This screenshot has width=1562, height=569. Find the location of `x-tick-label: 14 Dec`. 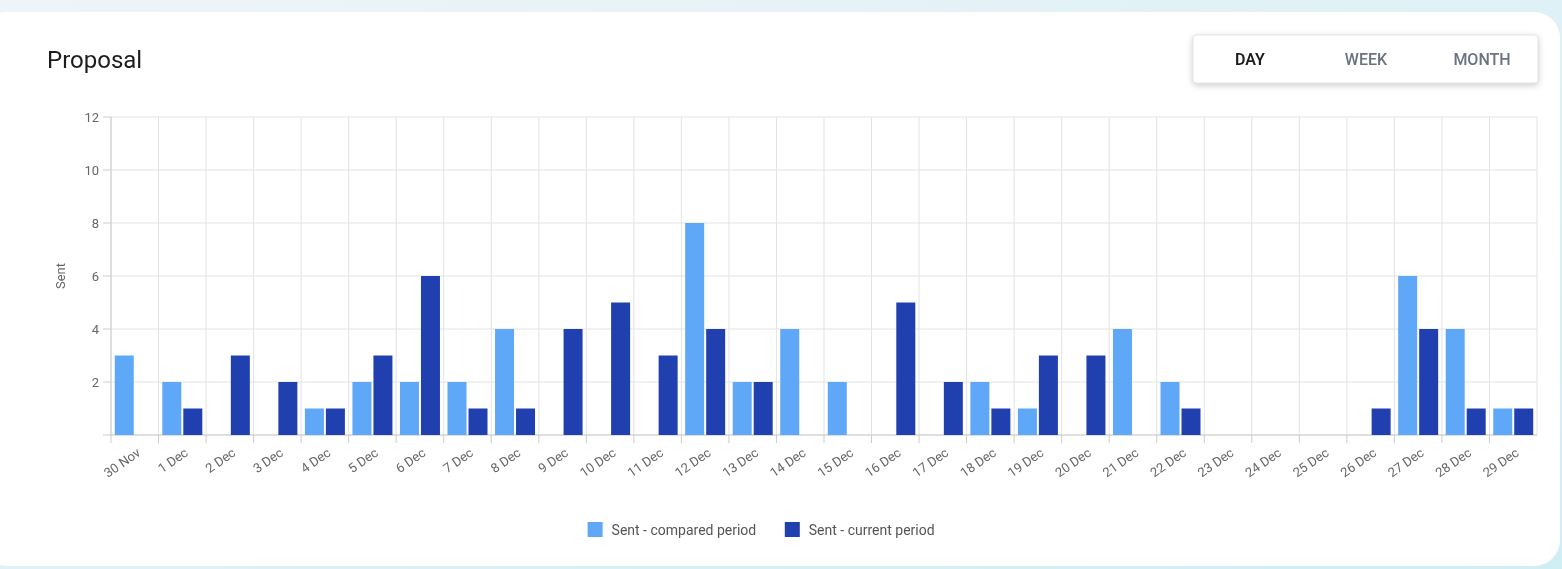

x-tick-label: 14 Dec is located at coordinates (788, 462).